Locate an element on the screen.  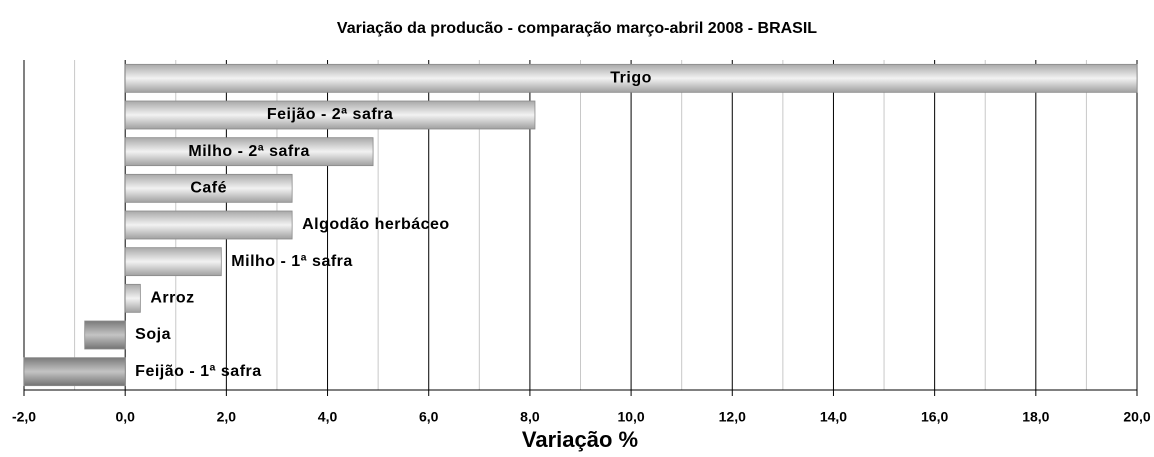
x-tick-label: 20,0 is located at coordinates (1136, 417).